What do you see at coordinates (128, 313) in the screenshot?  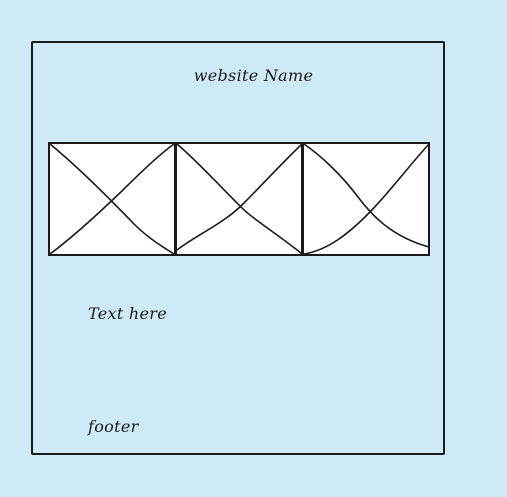 I see `body-text: Text here` at bounding box center [128, 313].